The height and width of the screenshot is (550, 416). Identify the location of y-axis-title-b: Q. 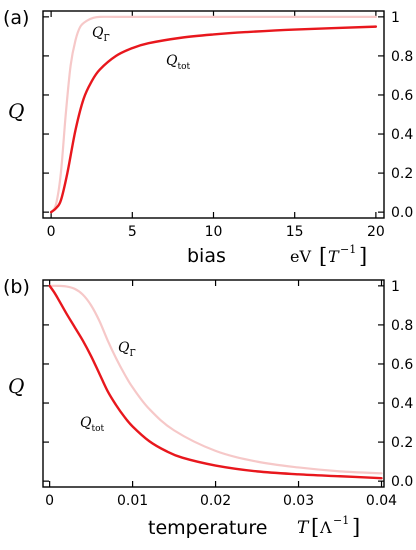
(16, 386).